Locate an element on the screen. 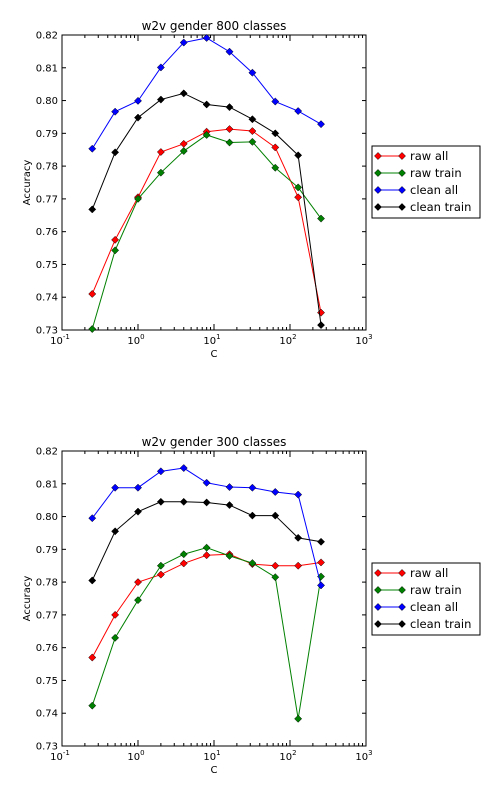  y-tick-label: 0.78 is located at coordinates (47, 167).